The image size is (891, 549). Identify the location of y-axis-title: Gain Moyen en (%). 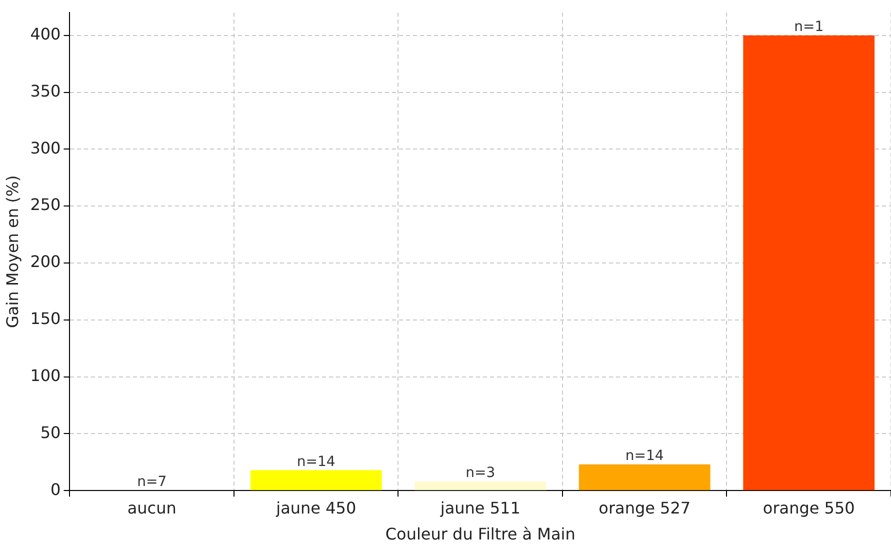
(12, 251).